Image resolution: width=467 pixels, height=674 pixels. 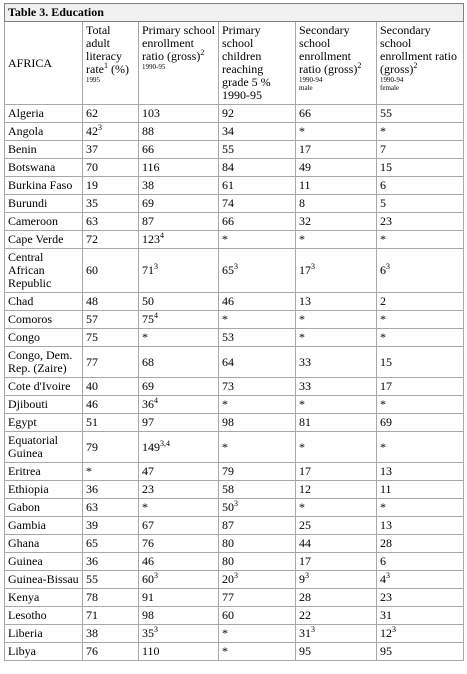 I want to click on cell-value: 123, so click(x=151, y=239).